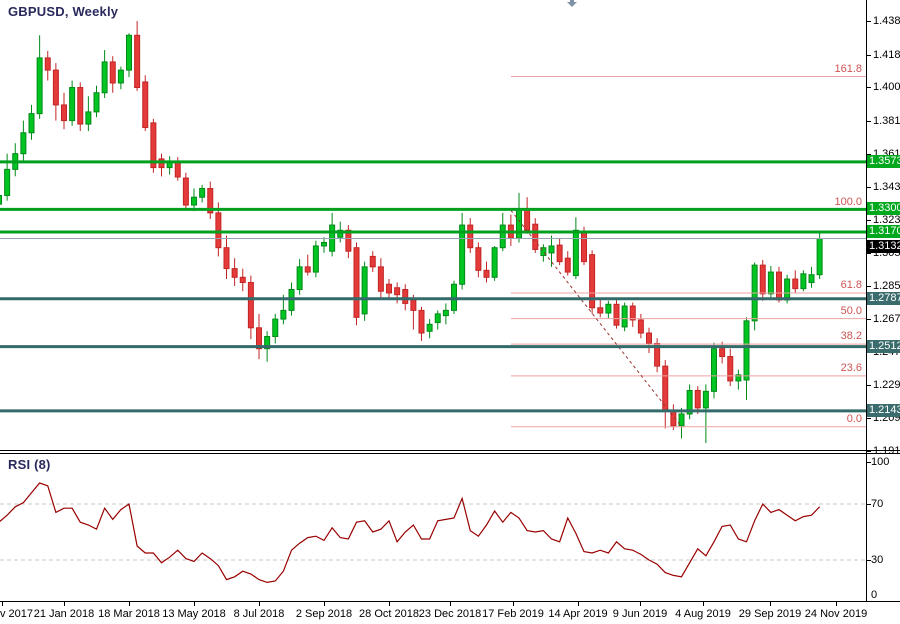 The image size is (900, 624). Describe the element at coordinates (883, 410) in the screenshot. I see `price-level-badge: 1.21430` at that location.